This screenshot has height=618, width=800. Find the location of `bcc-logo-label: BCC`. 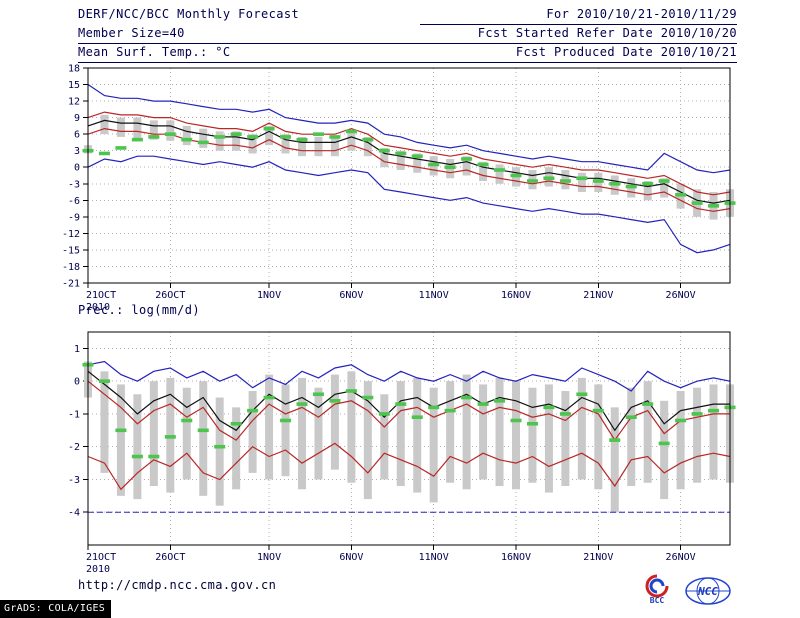

bcc-logo-label: BCC is located at coordinates (657, 600).